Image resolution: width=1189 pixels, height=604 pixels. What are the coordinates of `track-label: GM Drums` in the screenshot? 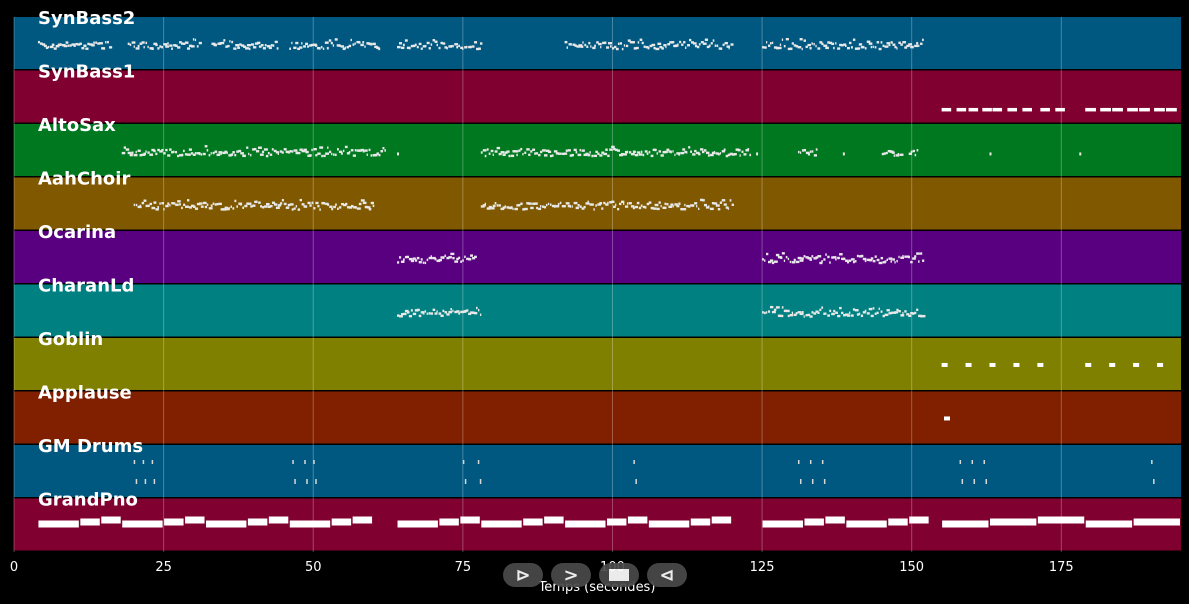 It's located at (90, 446).